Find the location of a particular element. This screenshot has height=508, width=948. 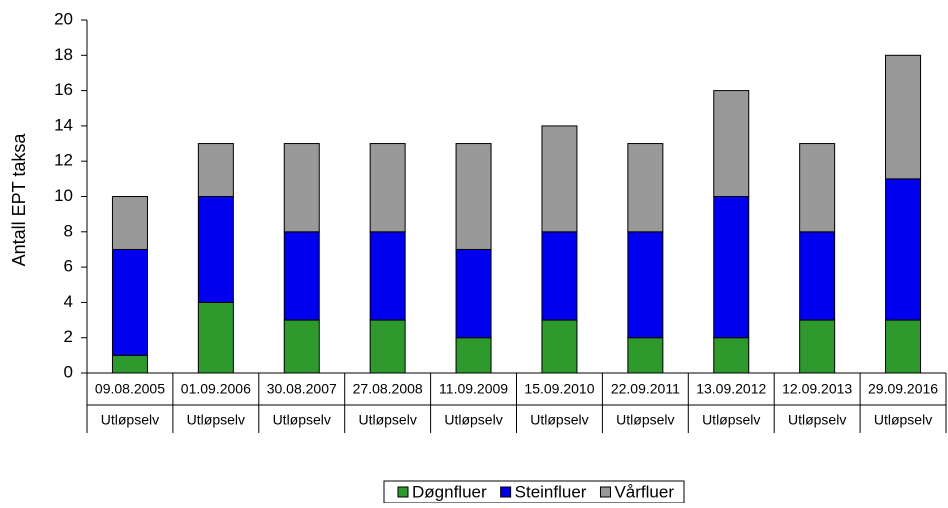

x-tick-label: 01.09.2006 is located at coordinates (216, 389).